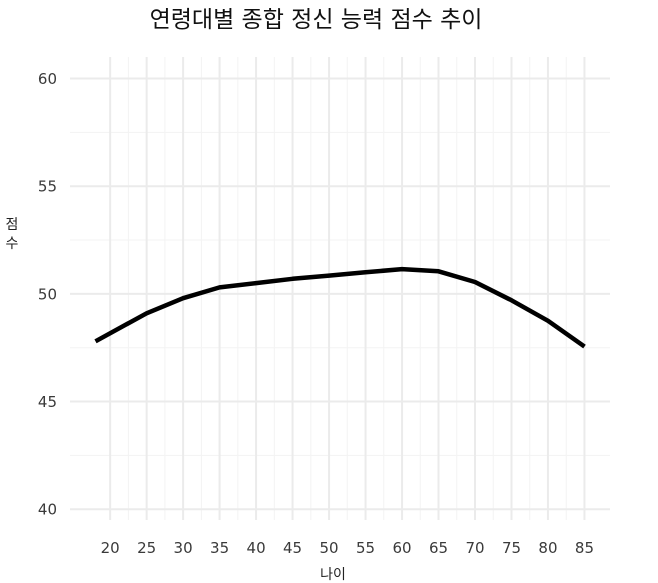 Image resolution: width=658 pixels, height=583 pixels. What do you see at coordinates (438, 548) in the screenshot?
I see `x-tick-label: 65` at bounding box center [438, 548].